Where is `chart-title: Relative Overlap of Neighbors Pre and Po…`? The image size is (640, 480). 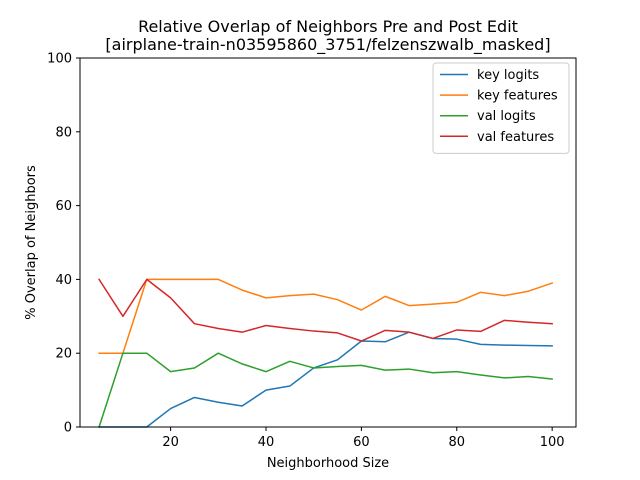 chart-title: Relative Overlap of Neighbors Pre and Po… is located at coordinates (328, 26).